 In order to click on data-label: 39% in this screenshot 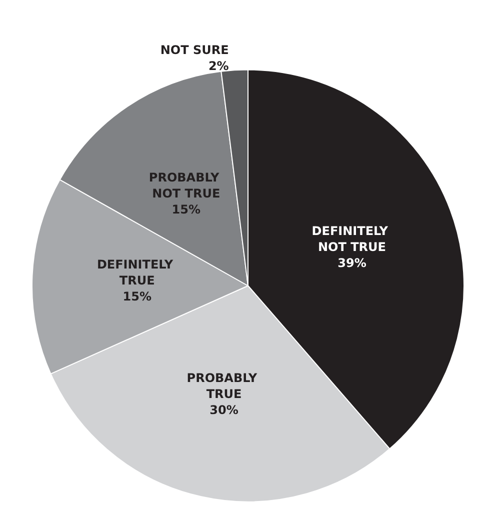, I will do `click(352, 263)`.